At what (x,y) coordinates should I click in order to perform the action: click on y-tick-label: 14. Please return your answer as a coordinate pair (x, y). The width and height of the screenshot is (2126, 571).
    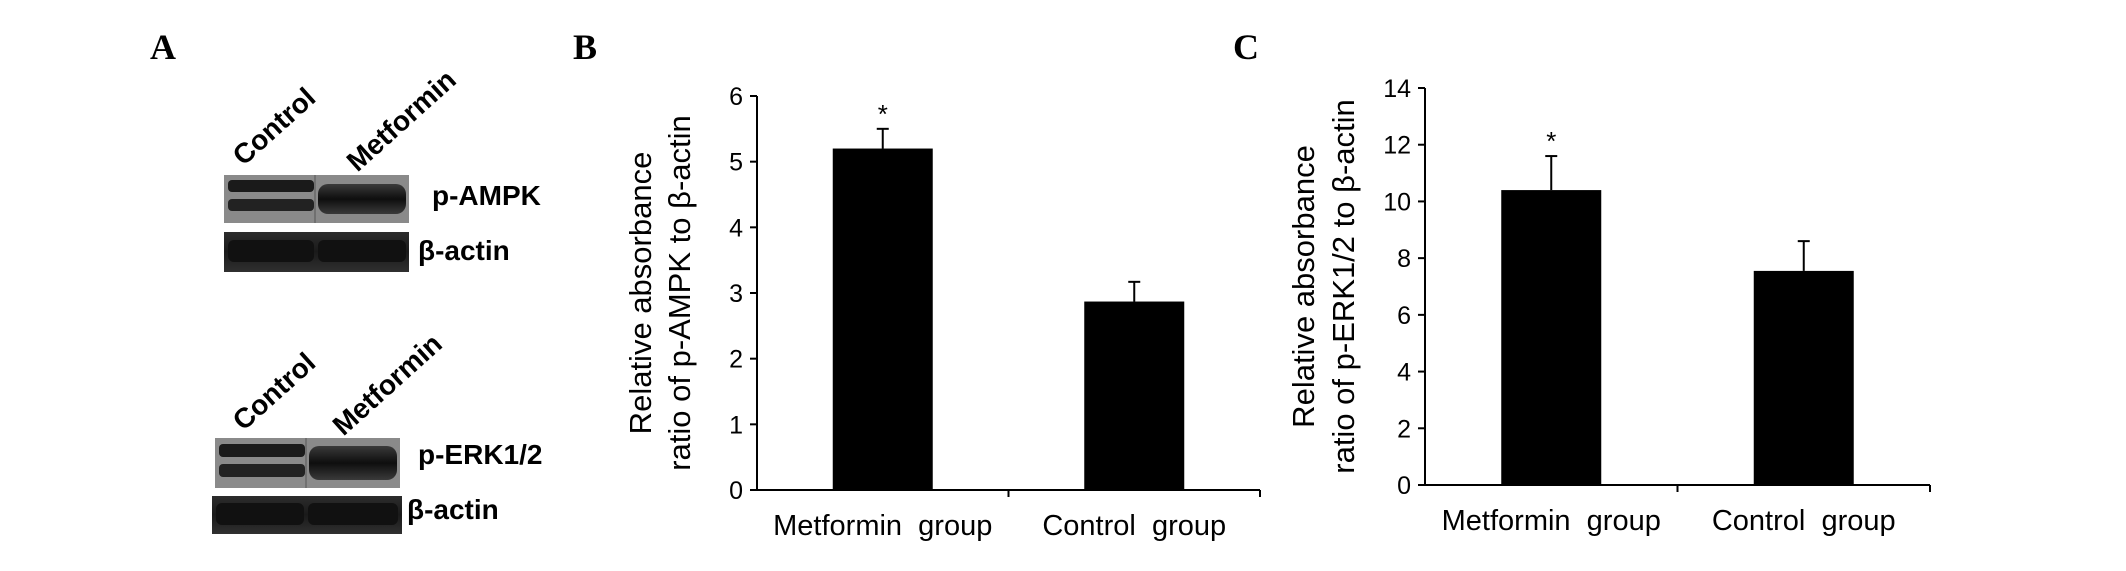
    Looking at the image, I should click on (1397, 89).